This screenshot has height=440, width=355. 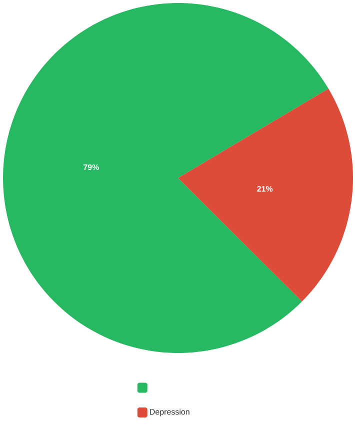 What do you see at coordinates (91, 167) in the screenshot?
I see `data-label: 79%` at bounding box center [91, 167].